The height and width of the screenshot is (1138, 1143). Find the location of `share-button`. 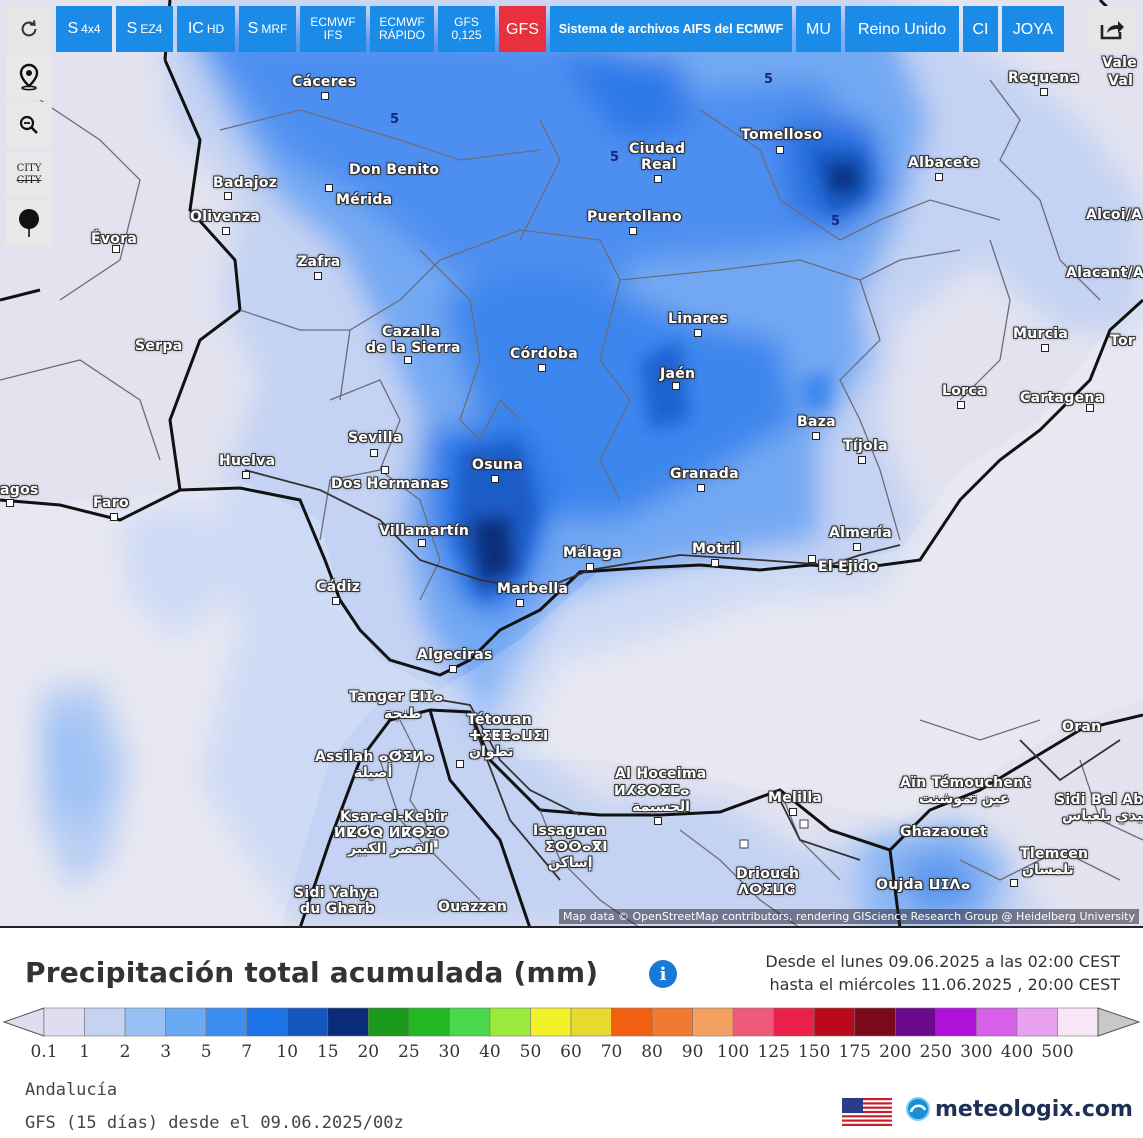

share-button is located at coordinates (1112, 29).